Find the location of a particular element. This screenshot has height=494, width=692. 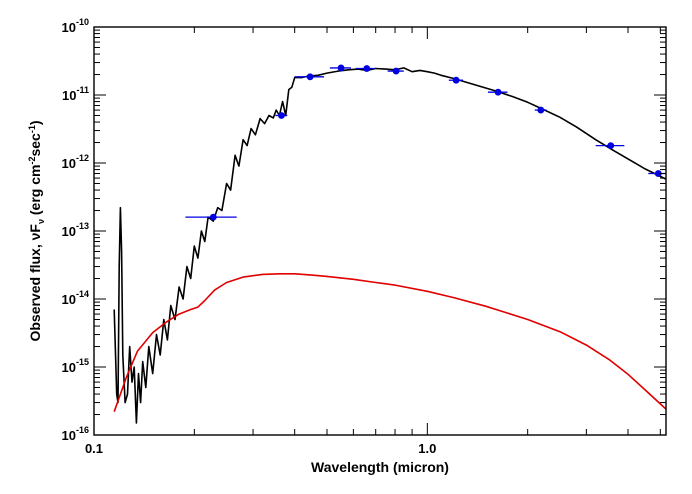

y-label-exp2: -1 is located at coordinates (32, 129).